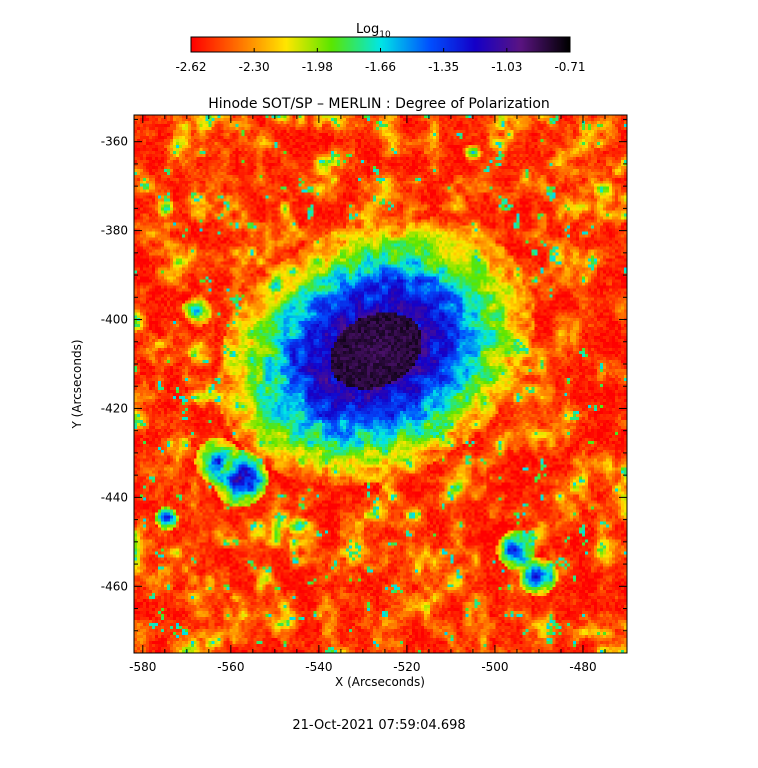  Describe the element at coordinates (378, 725) in the screenshot. I see `timestamp: 21-Oct-2021 07:59:04.698` at that location.